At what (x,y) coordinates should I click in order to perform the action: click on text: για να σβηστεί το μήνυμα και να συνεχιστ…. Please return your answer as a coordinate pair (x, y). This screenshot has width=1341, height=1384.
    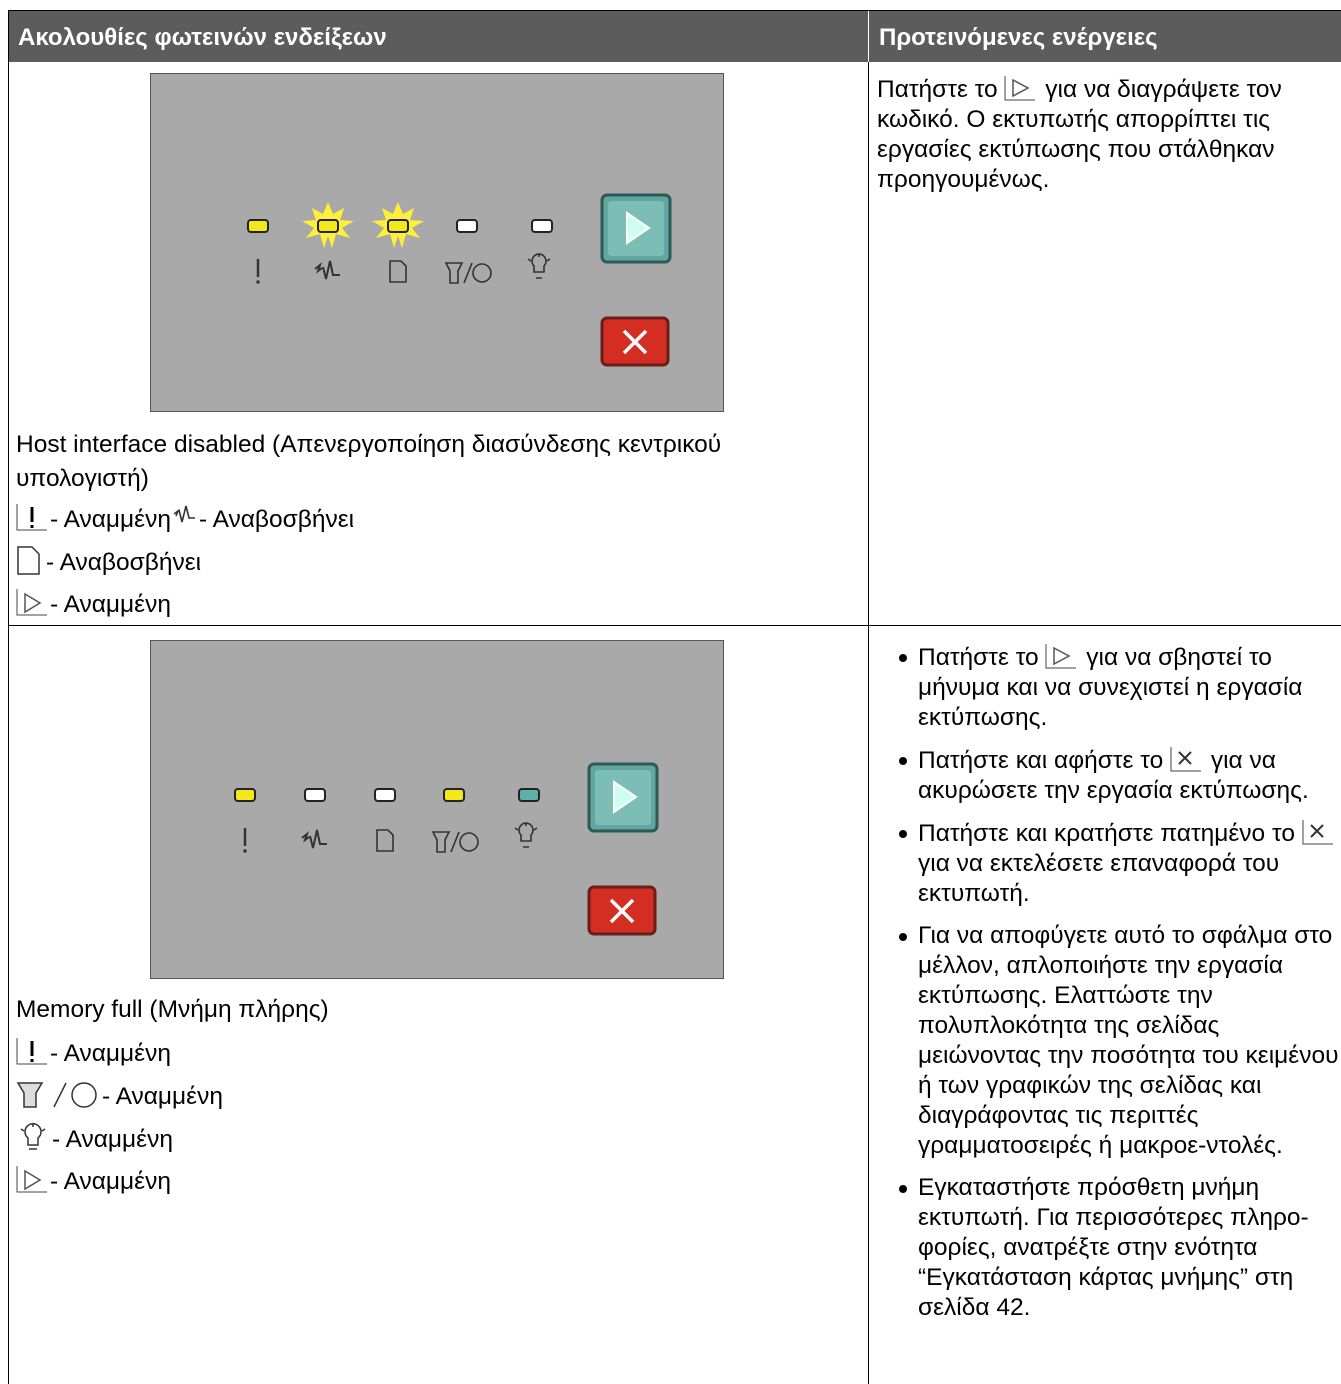
    Looking at the image, I should click on (1110, 687).